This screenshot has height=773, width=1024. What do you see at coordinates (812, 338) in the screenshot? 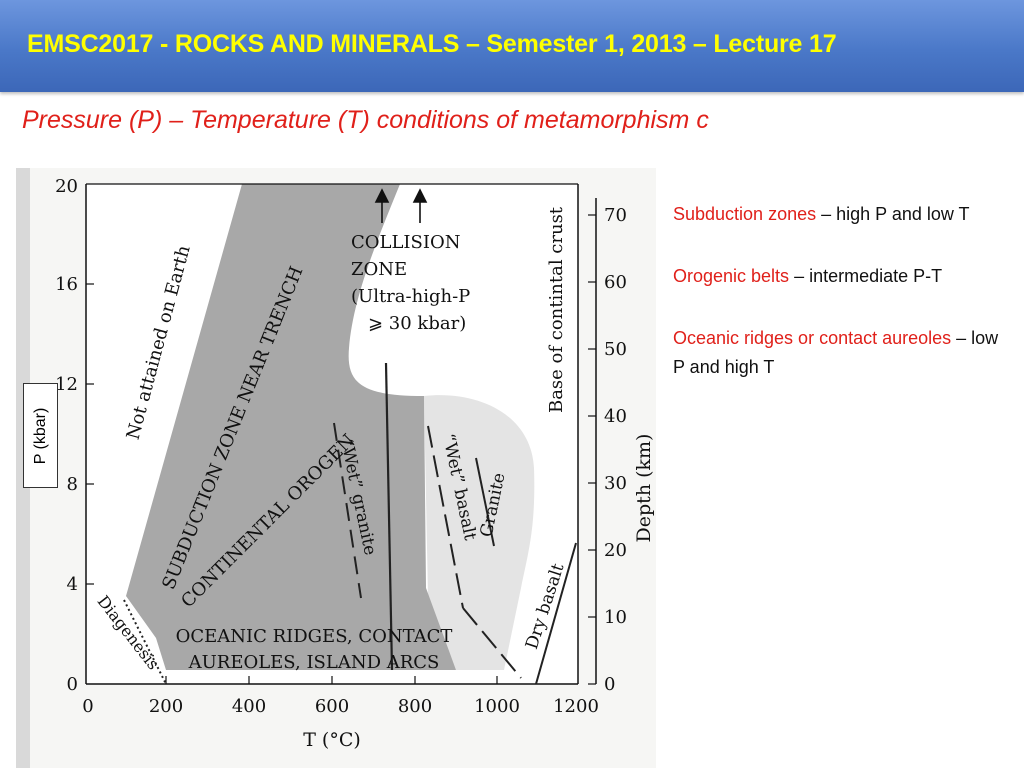
I see `bullet-oceanic-term: Oceanic ridges or contact aureoles` at bounding box center [812, 338].